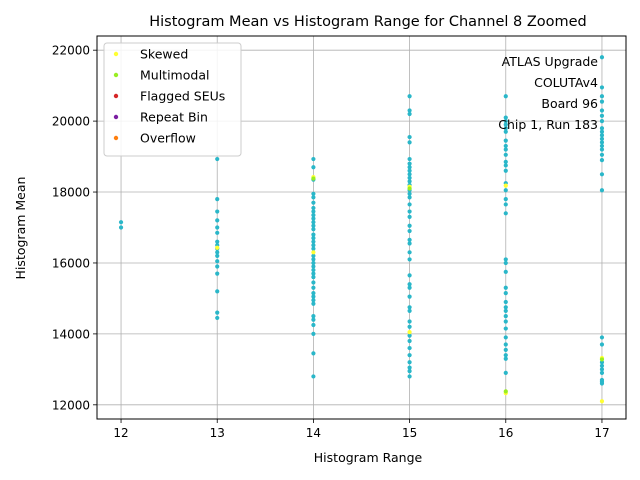  What do you see at coordinates (168, 138) in the screenshot?
I see `legend-label: Overflow` at bounding box center [168, 138].